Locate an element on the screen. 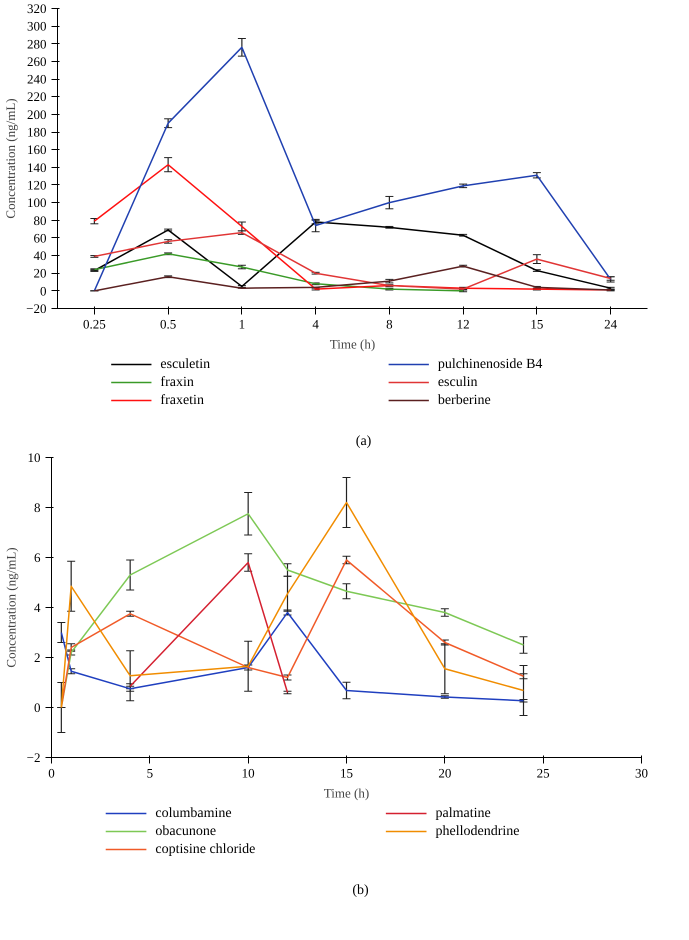 The height and width of the screenshot is (940, 689). legend-label: obacunone is located at coordinates (185, 831).